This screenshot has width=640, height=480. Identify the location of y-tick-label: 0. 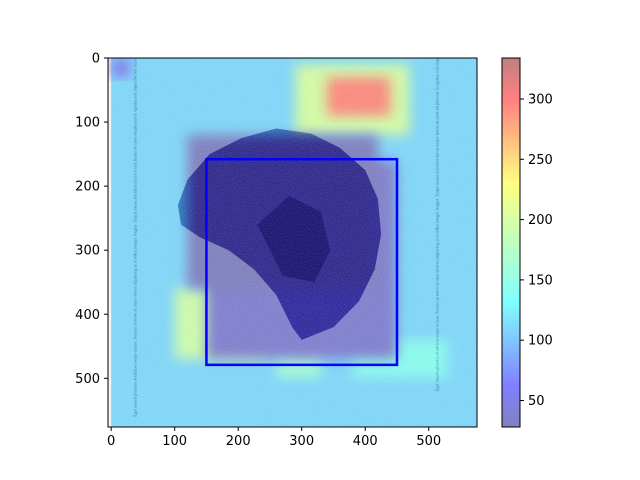
(96, 59).